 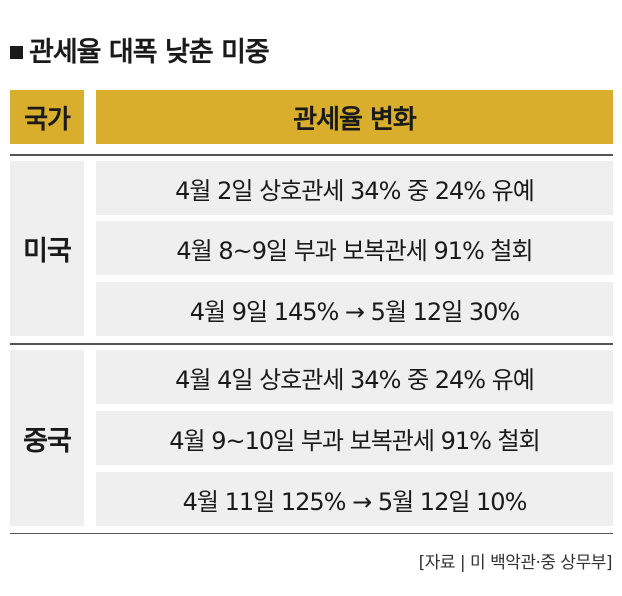 I want to click on page-title: 관세율 대폭 낮춘 미중, so click(x=140, y=49).